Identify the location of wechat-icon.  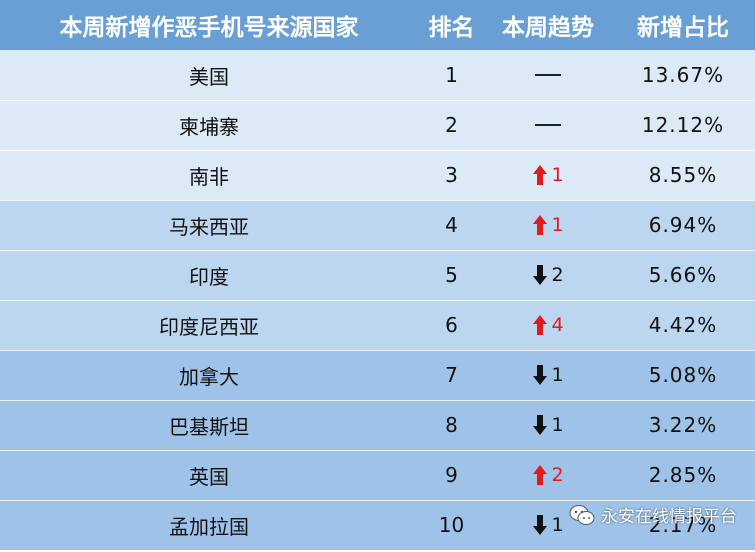
(582, 515).